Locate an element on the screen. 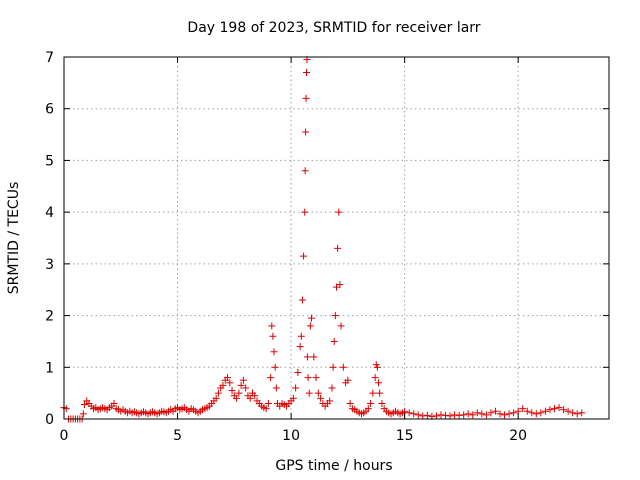  y-tick-label: 4 is located at coordinates (49, 213).